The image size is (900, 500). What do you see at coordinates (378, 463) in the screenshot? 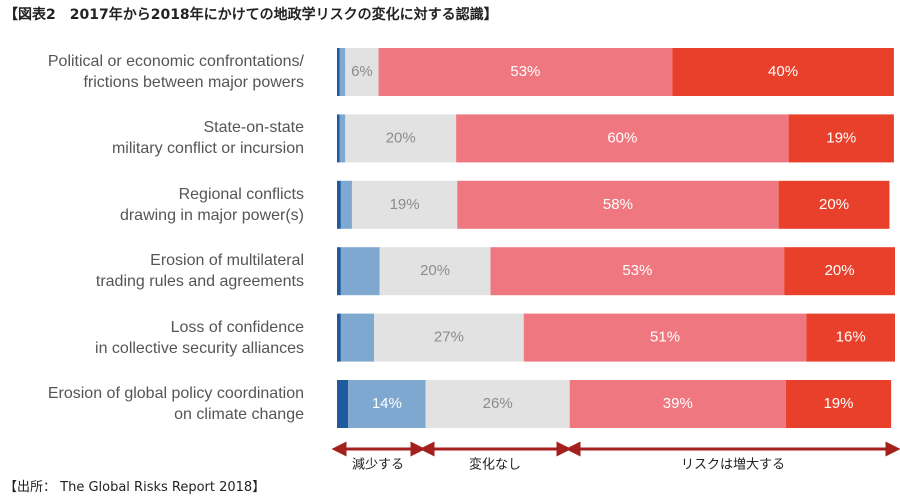
I see `legend-label: 減少する` at bounding box center [378, 463].